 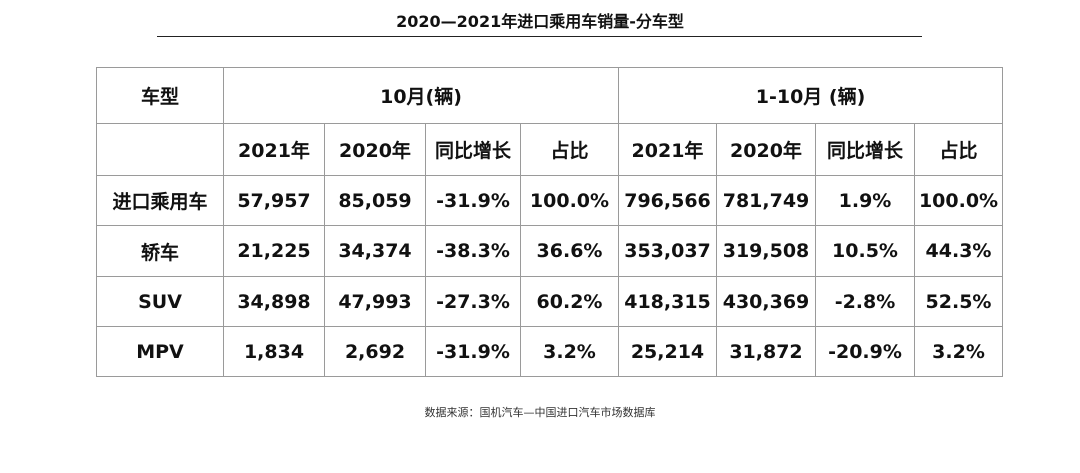 What do you see at coordinates (766, 301) in the screenshot?
I see `table-cell: 430,369` at bounding box center [766, 301].